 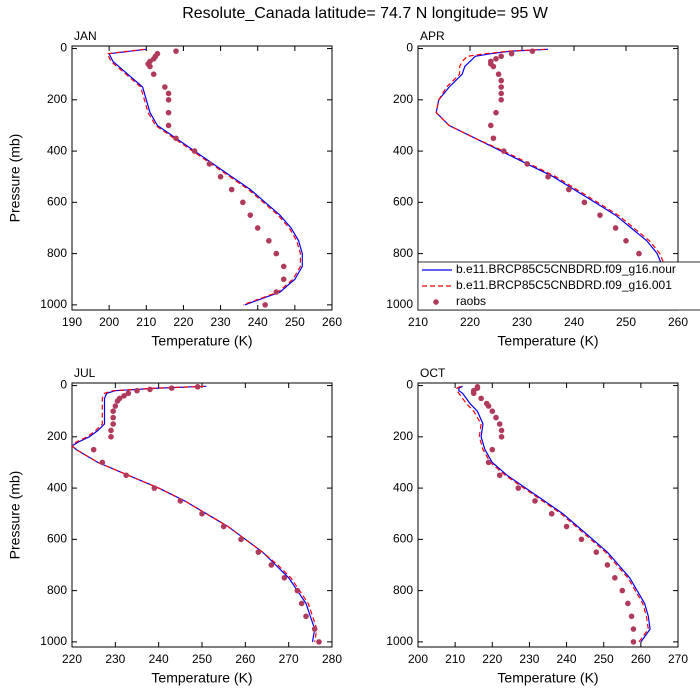 What do you see at coordinates (15, 178) in the screenshot?
I see `y-axis-label: Pressure (mb)` at bounding box center [15, 178].